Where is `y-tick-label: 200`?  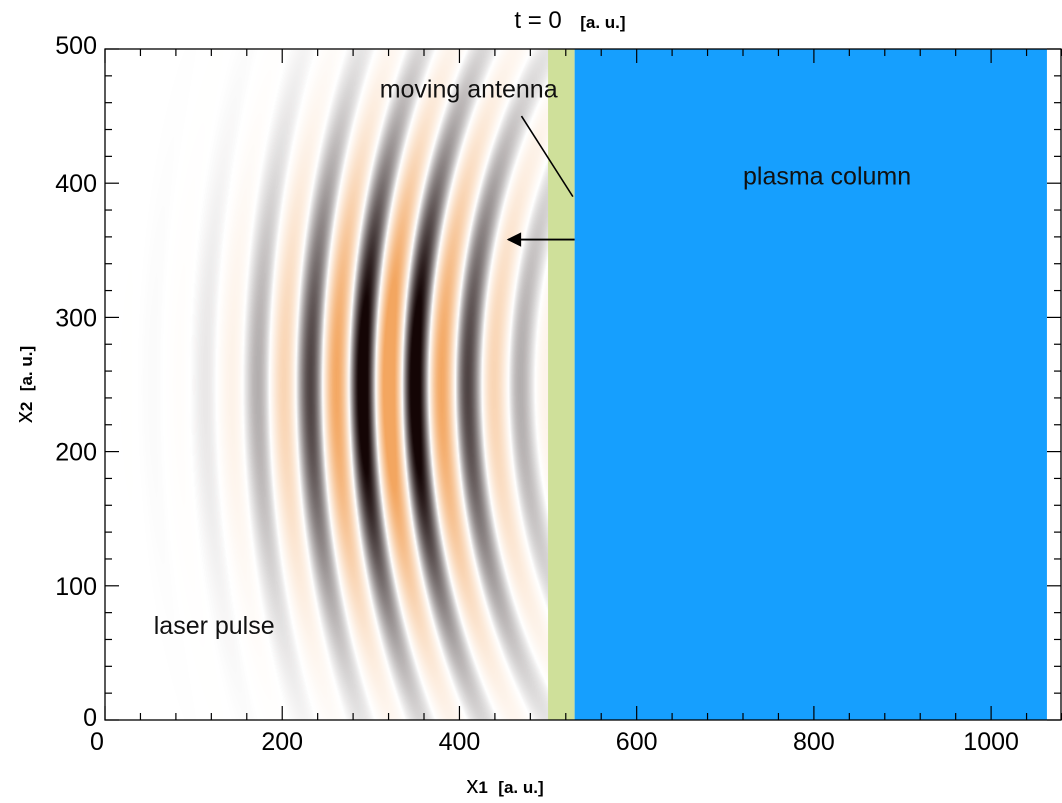
y-tick-label: 200 is located at coordinates (76, 453).